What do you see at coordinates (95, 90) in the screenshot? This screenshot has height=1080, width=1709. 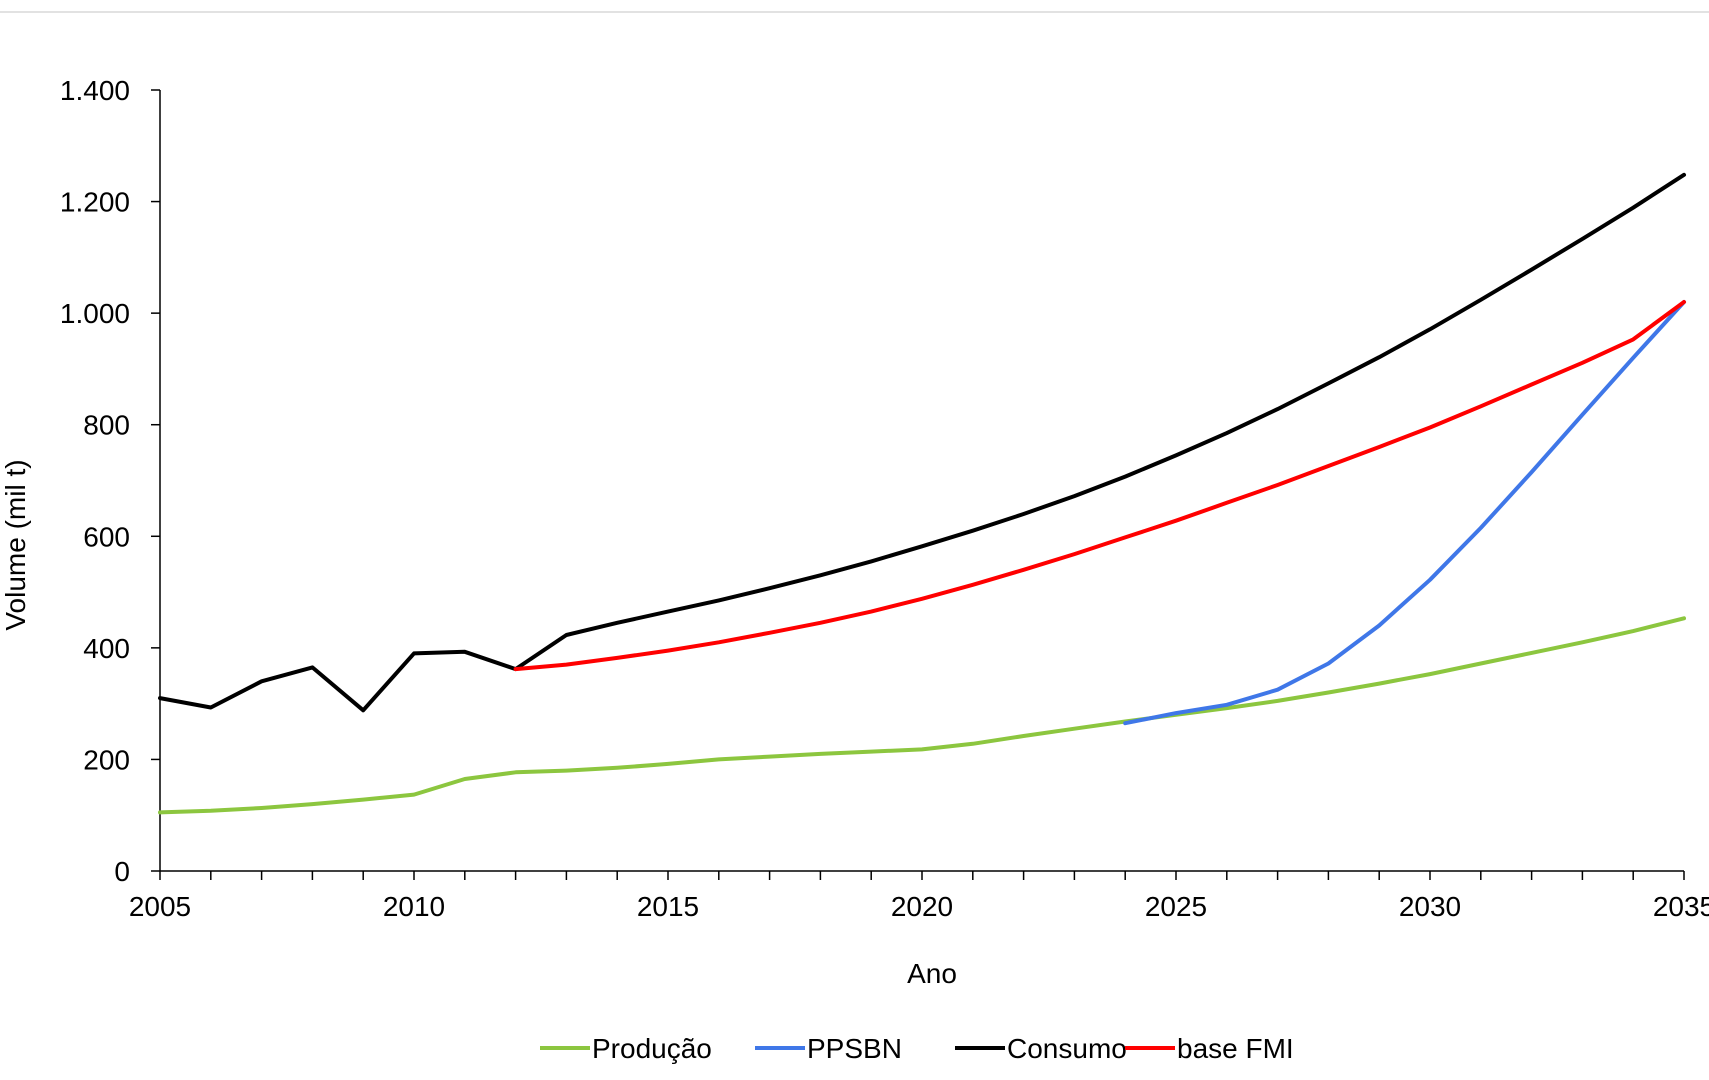 I see `y-tick-label: 1.400` at bounding box center [95, 90].